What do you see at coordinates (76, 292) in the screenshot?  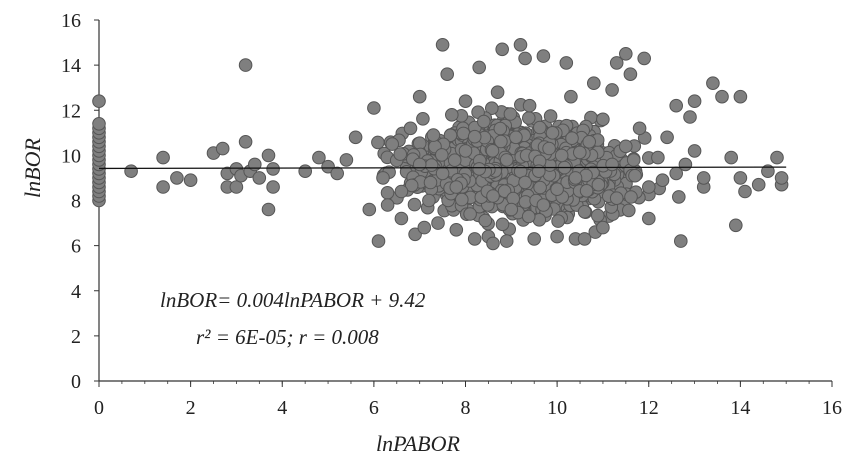 I see `y-tick-label: 4` at bounding box center [76, 292].